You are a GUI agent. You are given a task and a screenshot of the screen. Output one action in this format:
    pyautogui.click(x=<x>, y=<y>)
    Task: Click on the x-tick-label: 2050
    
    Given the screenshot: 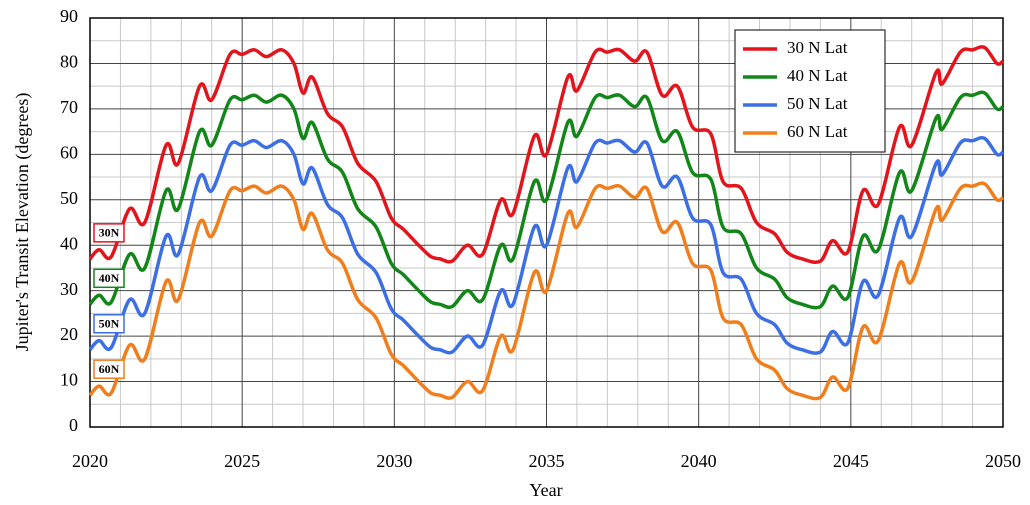 What is the action you would take?
    pyautogui.click(x=1003, y=461)
    